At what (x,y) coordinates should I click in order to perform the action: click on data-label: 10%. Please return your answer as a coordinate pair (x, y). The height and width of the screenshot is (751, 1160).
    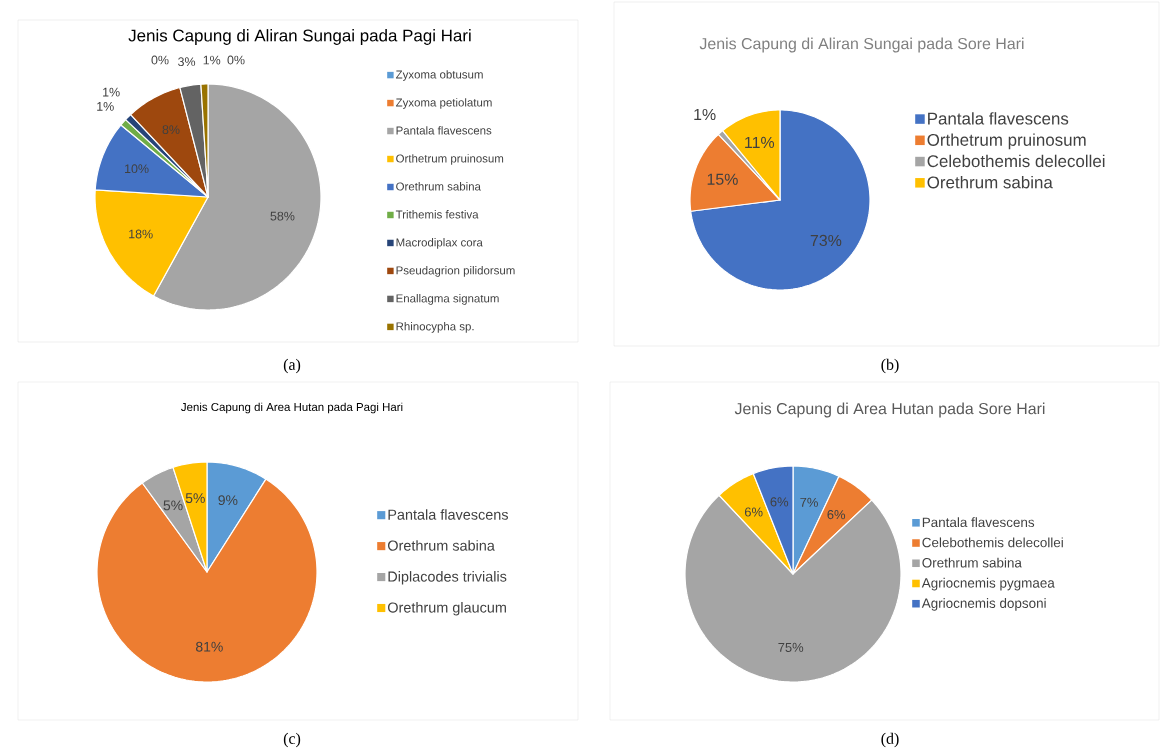
    Looking at the image, I should click on (137, 169).